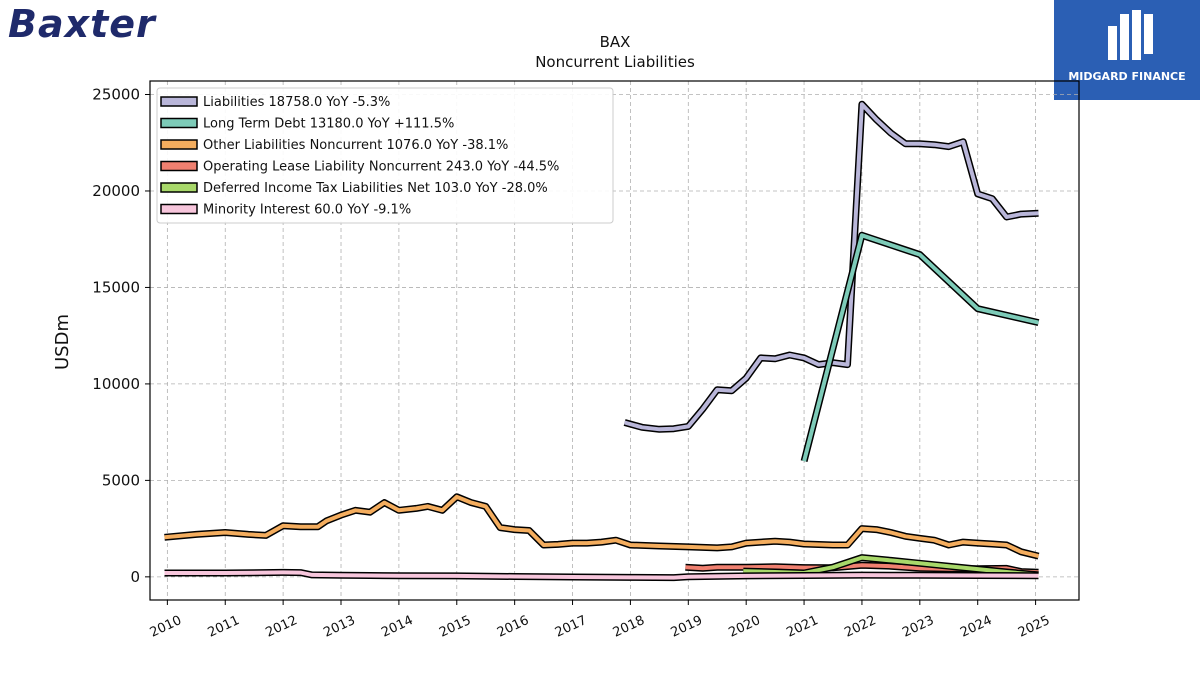 This screenshot has height=675, width=1200. I want to click on chart-subtitle: Noncurrent Liabilities, so click(615, 62).